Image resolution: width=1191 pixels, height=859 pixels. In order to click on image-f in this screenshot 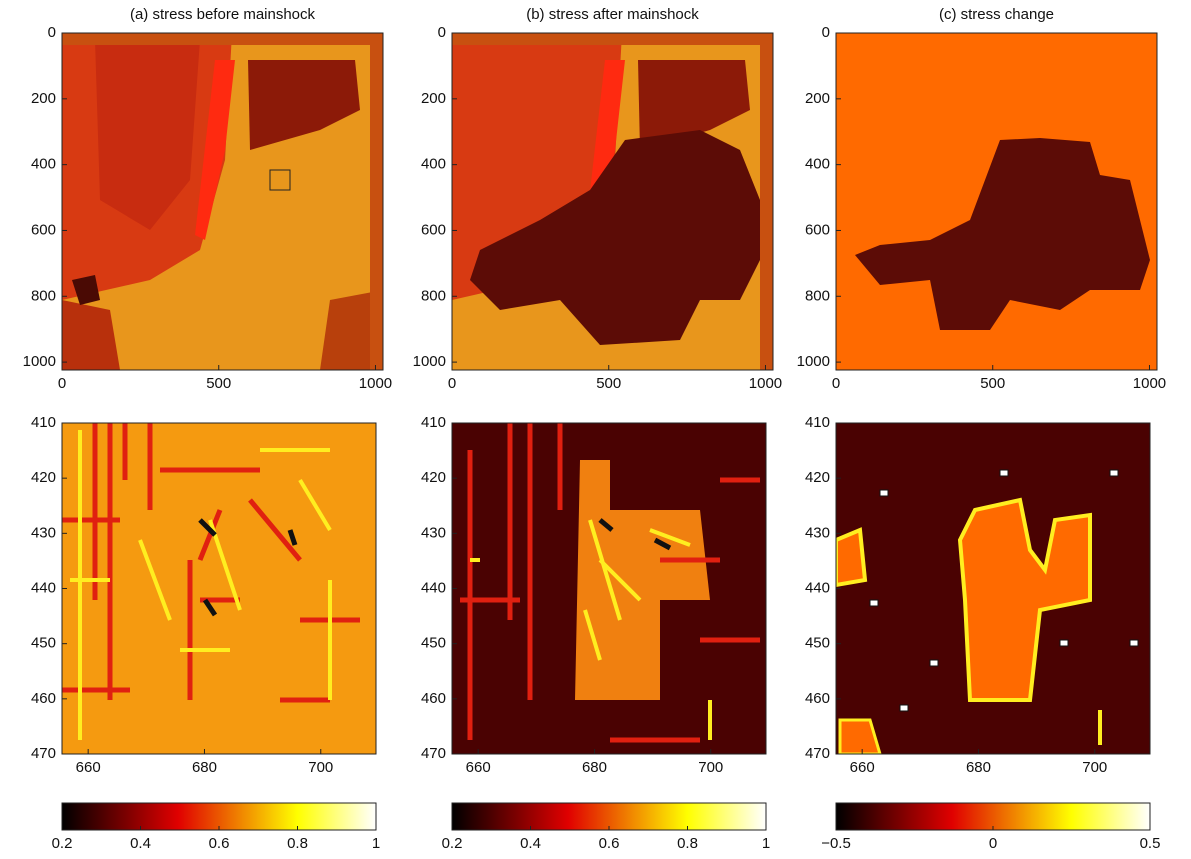, I will do `click(993, 588)`.